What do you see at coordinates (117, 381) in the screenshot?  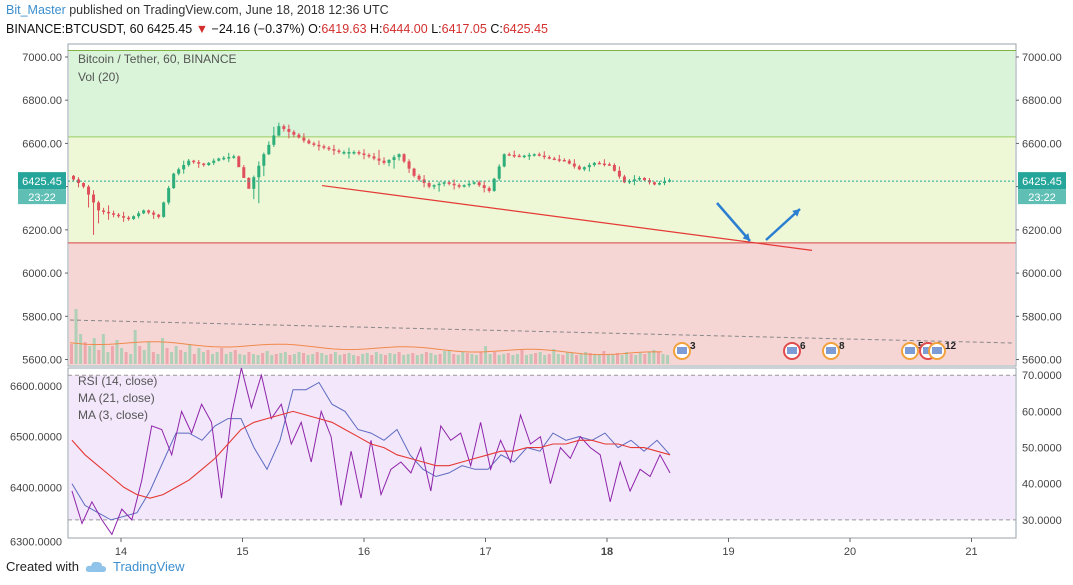 I see `rsi-series-label: RSI (14, close)` at bounding box center [117, 381].